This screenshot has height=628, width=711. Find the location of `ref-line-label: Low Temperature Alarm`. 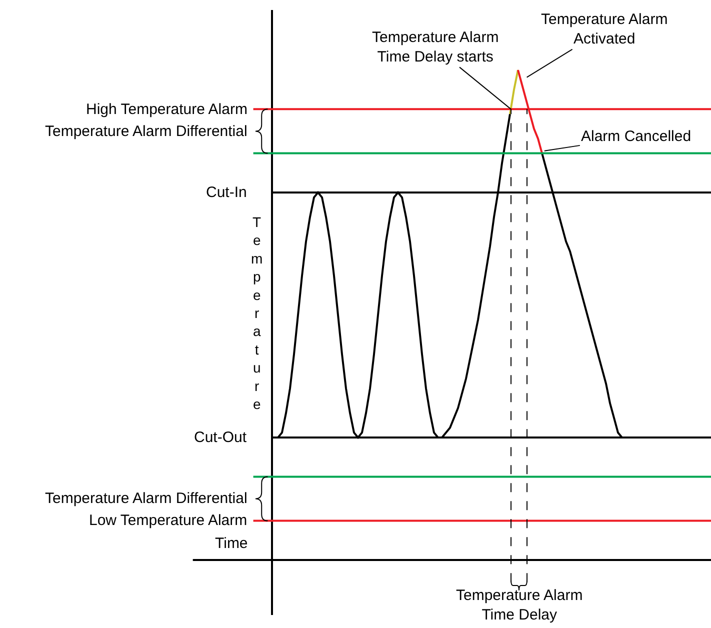

ref-line-label: Low Temperature Alarm is located at coordinates (168, 520).